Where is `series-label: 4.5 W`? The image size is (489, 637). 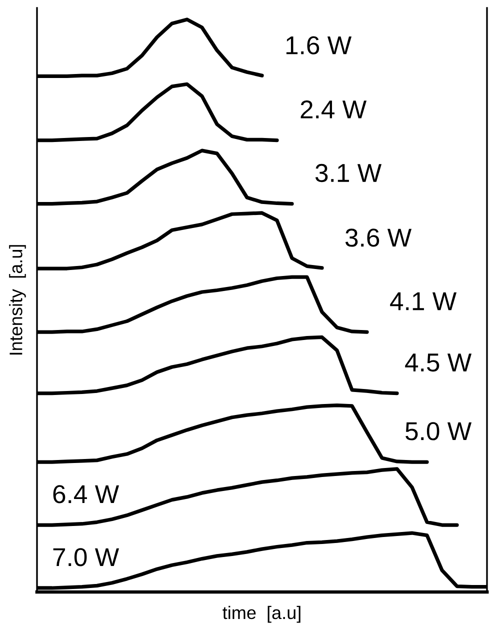
series-label: 4.5 W is located at coordinates (438, 363).